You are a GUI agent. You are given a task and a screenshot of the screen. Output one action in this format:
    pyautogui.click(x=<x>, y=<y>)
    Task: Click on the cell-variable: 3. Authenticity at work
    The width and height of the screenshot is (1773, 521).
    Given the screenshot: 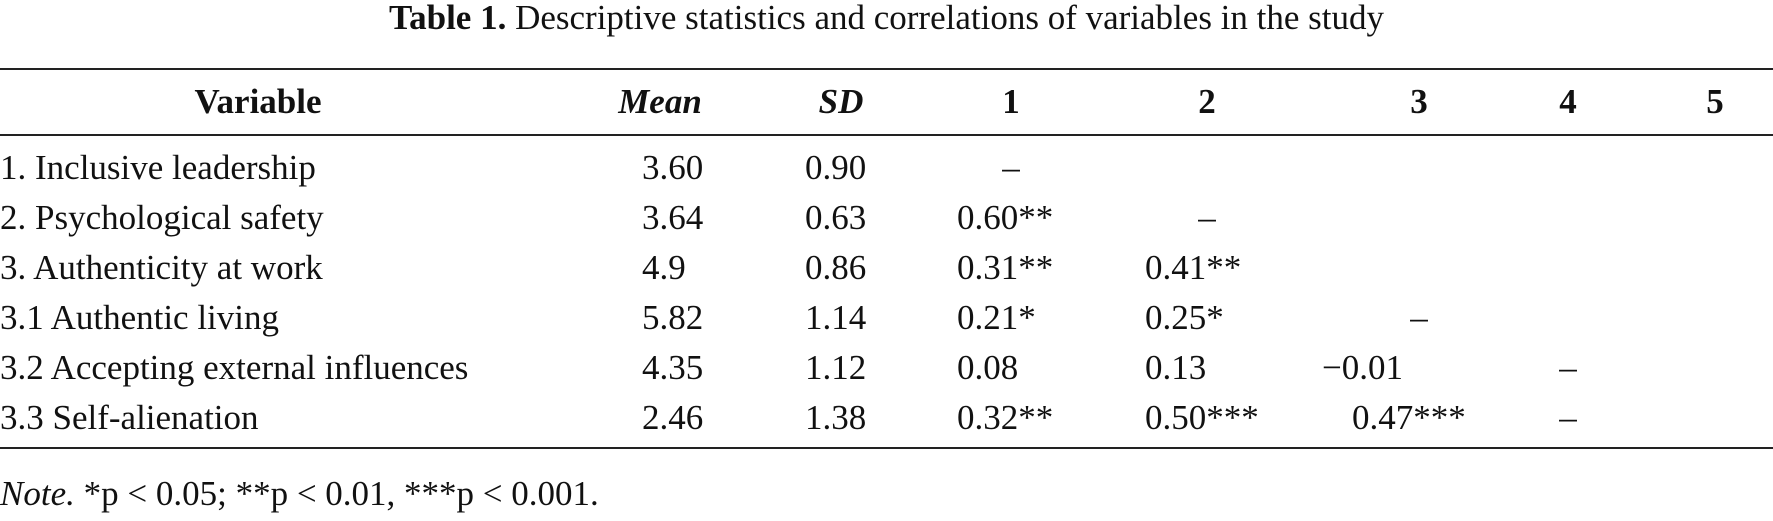 What is the action you would take?
    pyautogui.click(x=161, y=267)
    